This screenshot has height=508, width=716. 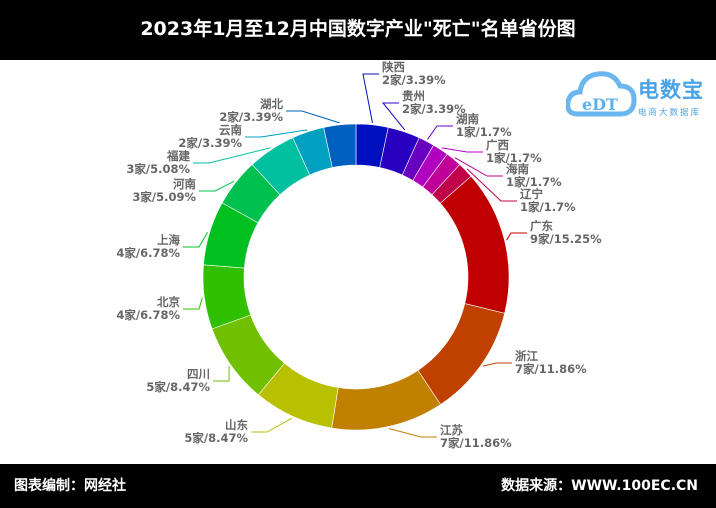 What do you see at coordinates (168, 302) in the screenshot?
I see `slice-label-name: 北京` at bounding box center [168, 302].